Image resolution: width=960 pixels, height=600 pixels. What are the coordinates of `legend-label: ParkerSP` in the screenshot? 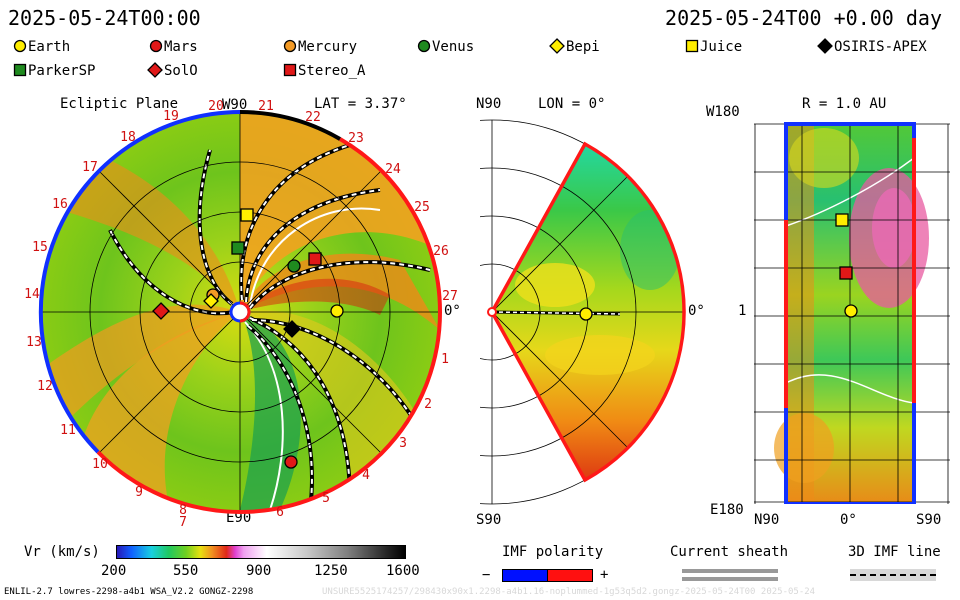 It's located at (62, 71).